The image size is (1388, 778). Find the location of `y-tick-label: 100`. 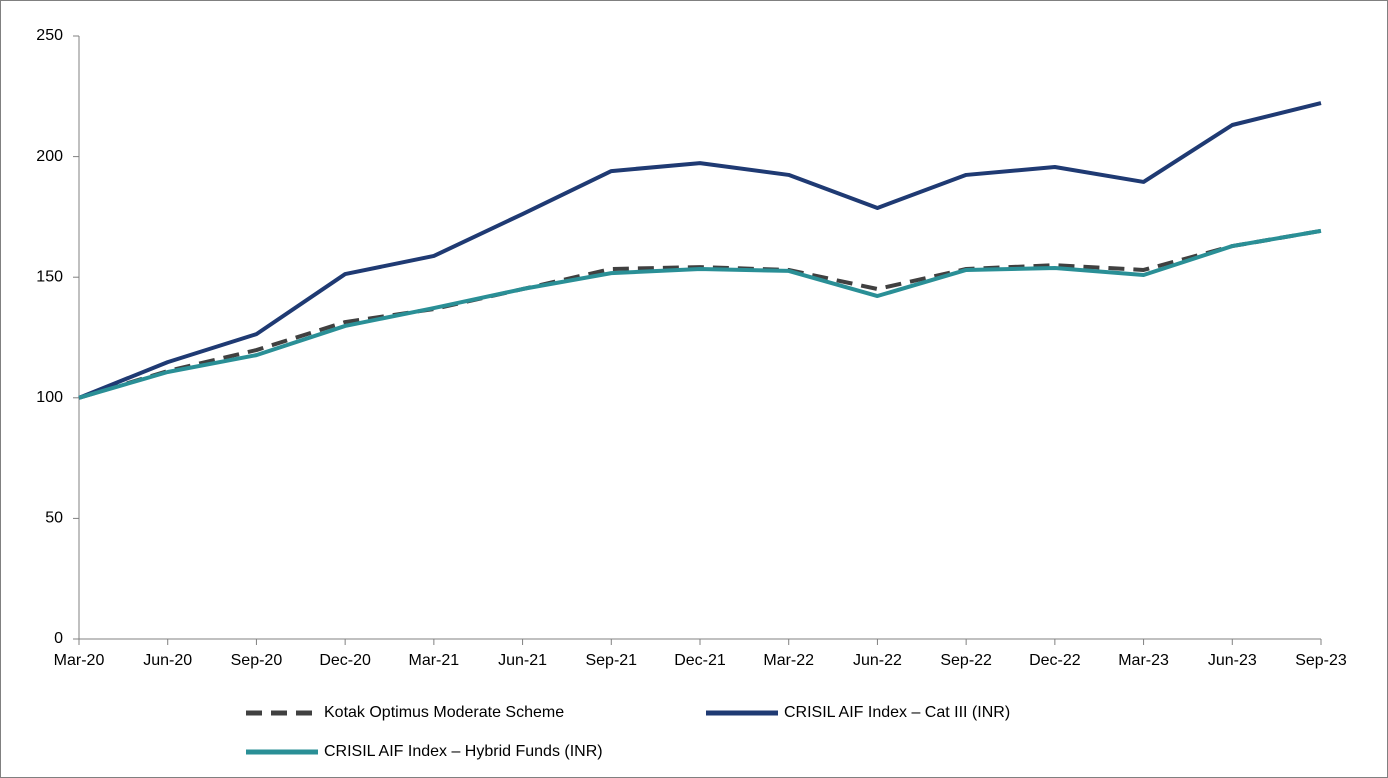

y-tick-label: 100 is located at coordinates (49, 397).